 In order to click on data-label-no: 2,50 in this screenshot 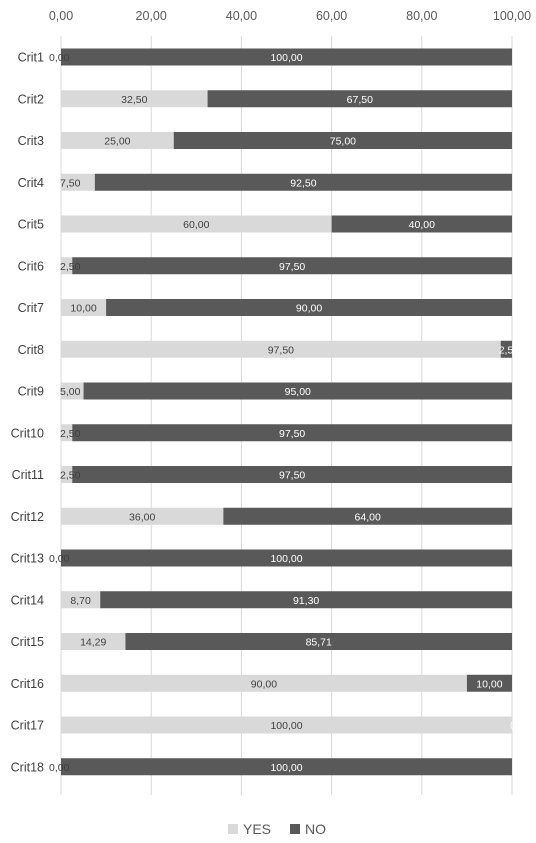, I will do `click(509, 350)`.